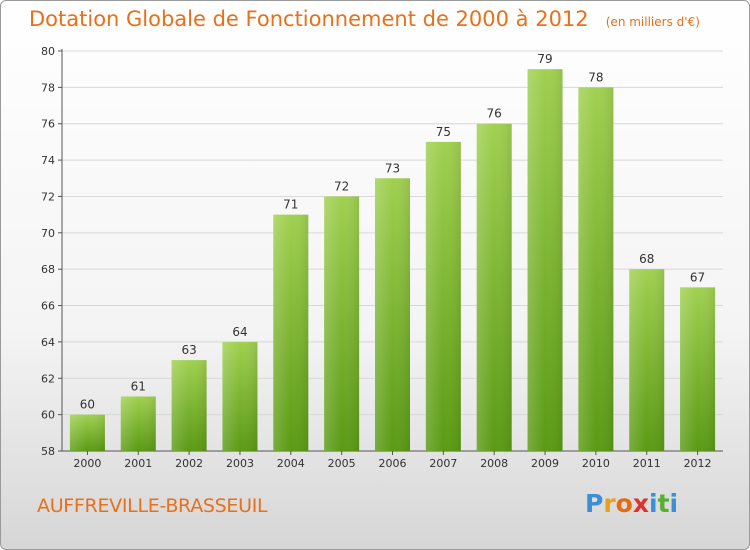 The width and height of the screenshot is (750, 550). What do you see at coordinates (189, 463) in the screenshot?
I see `x-tick-label-2002: 2002` at bounding box center [189, 463].